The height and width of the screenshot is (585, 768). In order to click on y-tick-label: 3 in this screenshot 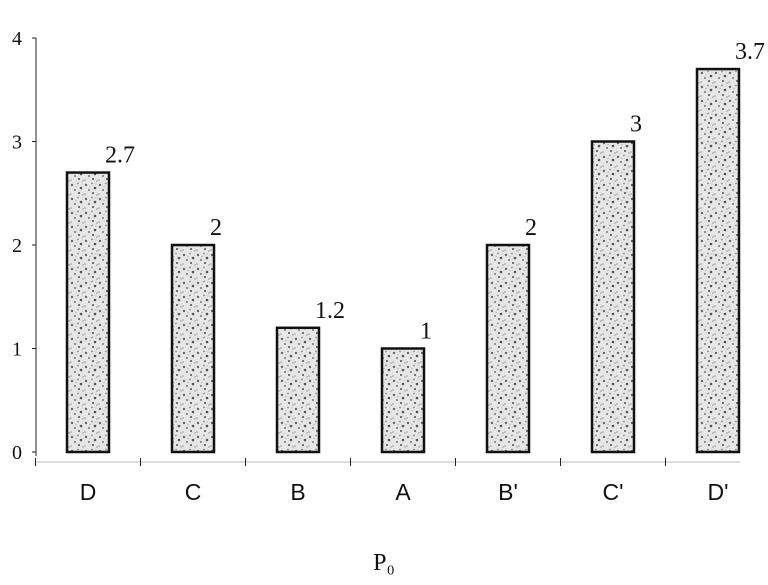, I will do `click(17, 143)`.